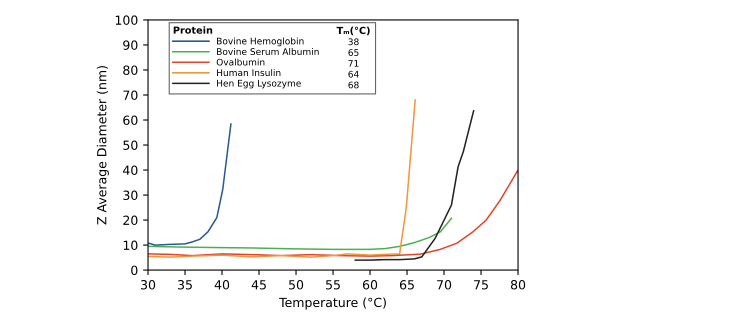 The width and height of the screenshot is (739, 327). What do you see at coordinates (260, 41) in the screenshot?
I see `legend-label: Bovine Hemoglobin` at bounding box center [260, 41].